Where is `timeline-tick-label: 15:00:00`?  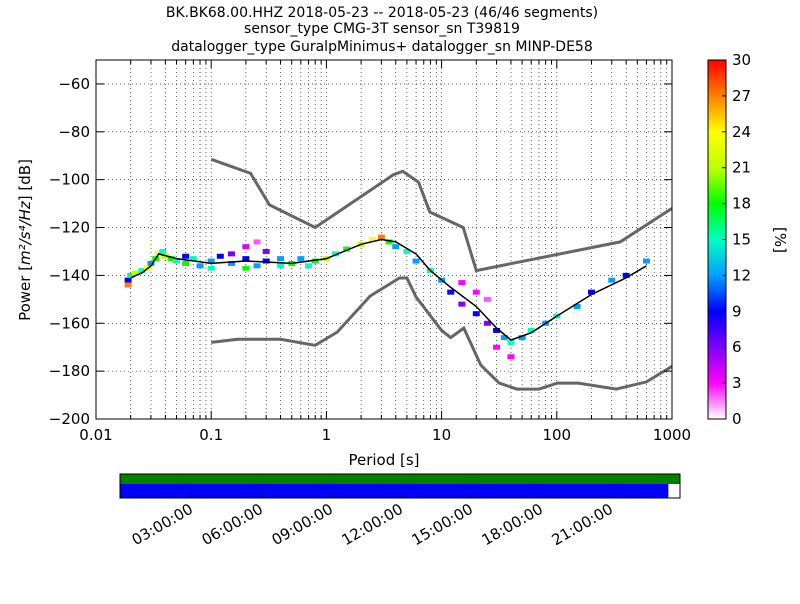 timeline-tick-label: 15:00:00 is located at coordinates (442, 524).